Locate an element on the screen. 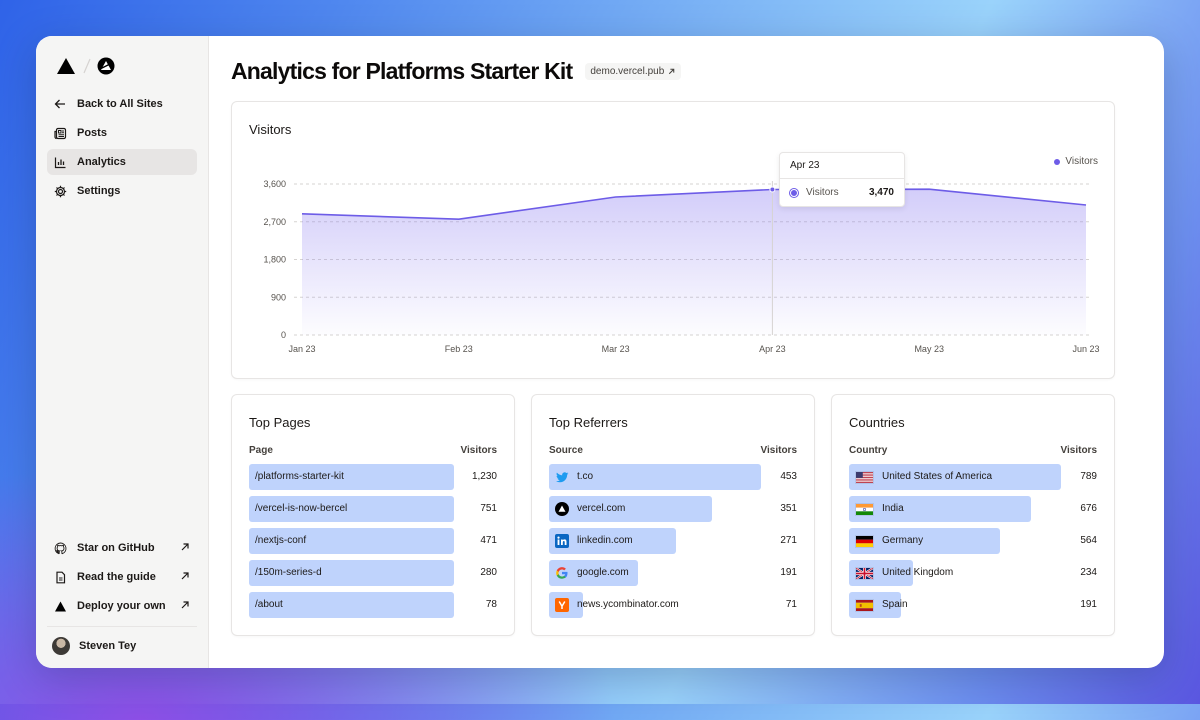 This screenshot has width=1200, height=720. nav-label: Settings is located at coordinates (99, 191).